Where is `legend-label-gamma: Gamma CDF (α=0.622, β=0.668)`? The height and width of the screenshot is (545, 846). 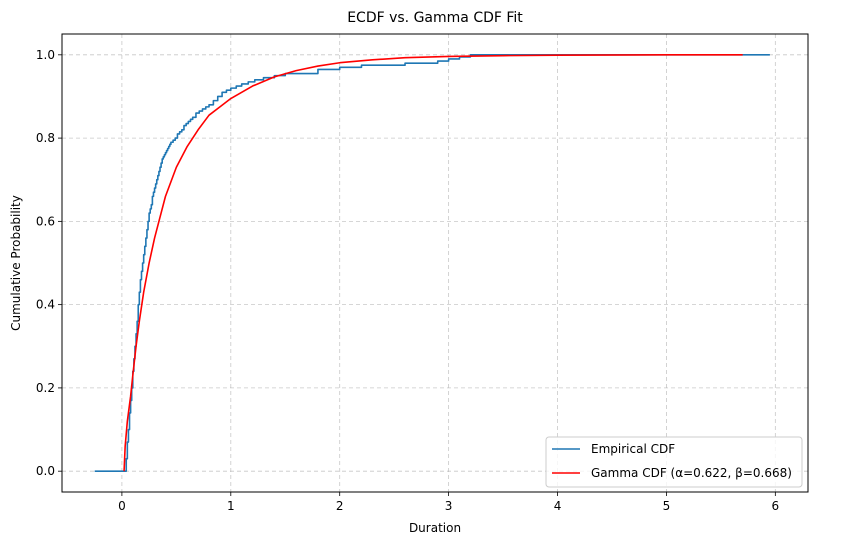
legend-label-gamma: Gamma CDF (α=0.622, β=0.668) is located at coordinates (691, 473).